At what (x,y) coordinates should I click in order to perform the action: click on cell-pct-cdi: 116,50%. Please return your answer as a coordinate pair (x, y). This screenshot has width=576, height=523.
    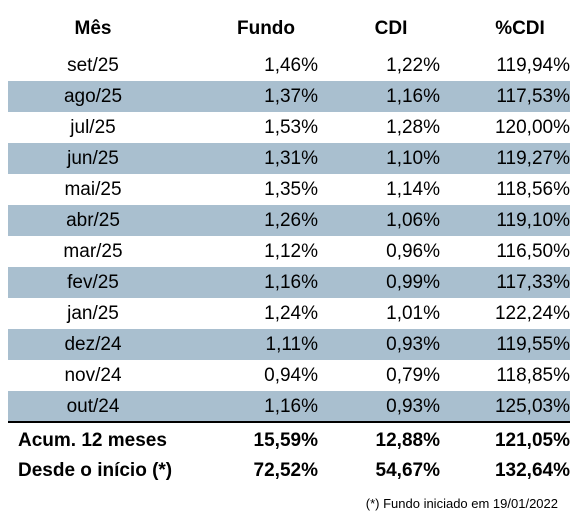
    Looking at the image, I should click on (533, 251).